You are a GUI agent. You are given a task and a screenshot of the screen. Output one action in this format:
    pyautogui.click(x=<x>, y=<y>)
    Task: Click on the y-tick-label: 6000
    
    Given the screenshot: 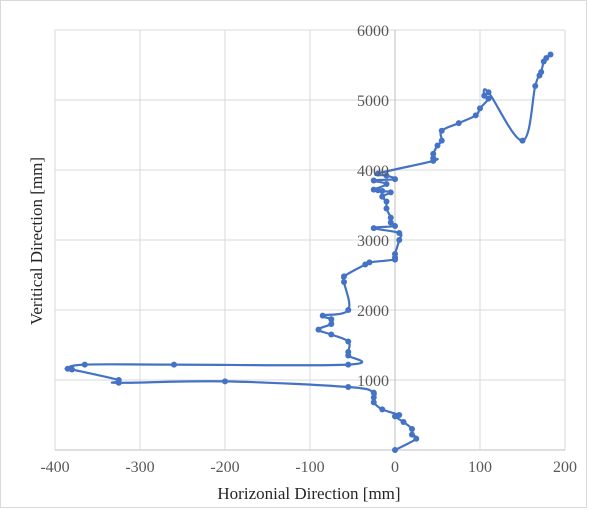 What is the action you would take?
    pyautogui.click(x=373, y=31)
    